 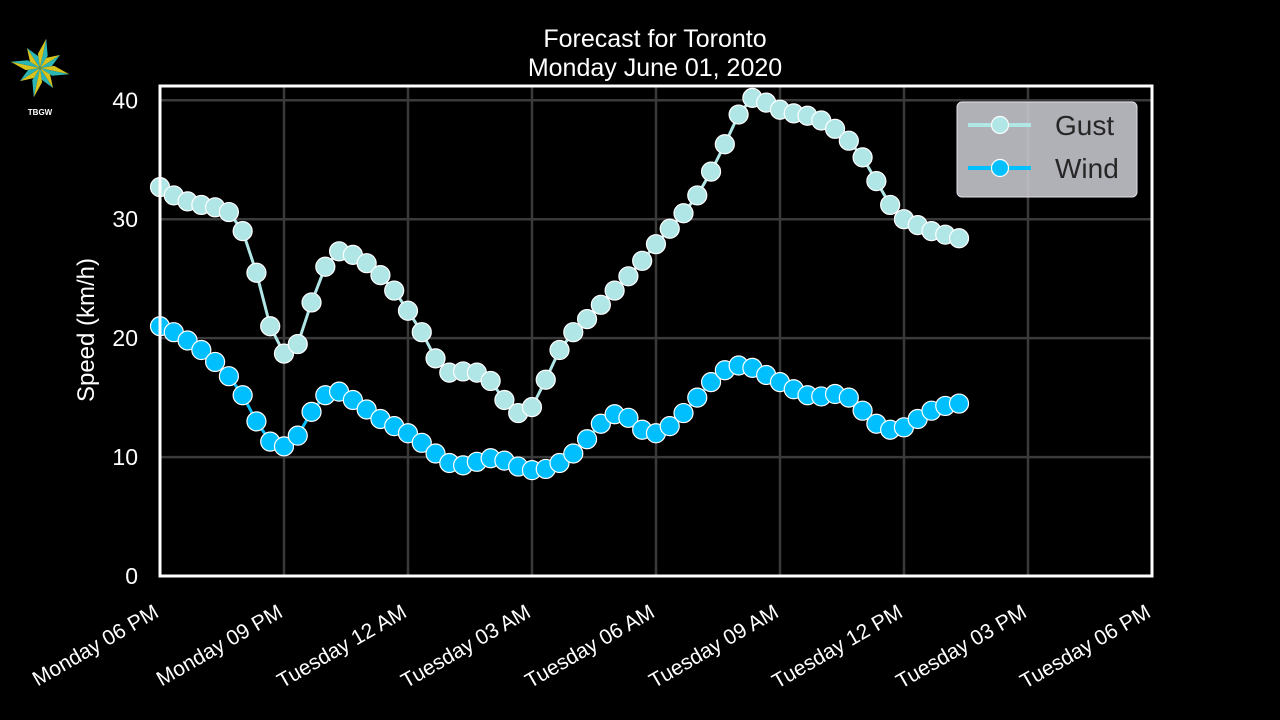 What do you see at coordinates (341, 646) in the screenshot?
I see `x-tick-label: Tuesday 12 AM` at bounding box center [341, 646].